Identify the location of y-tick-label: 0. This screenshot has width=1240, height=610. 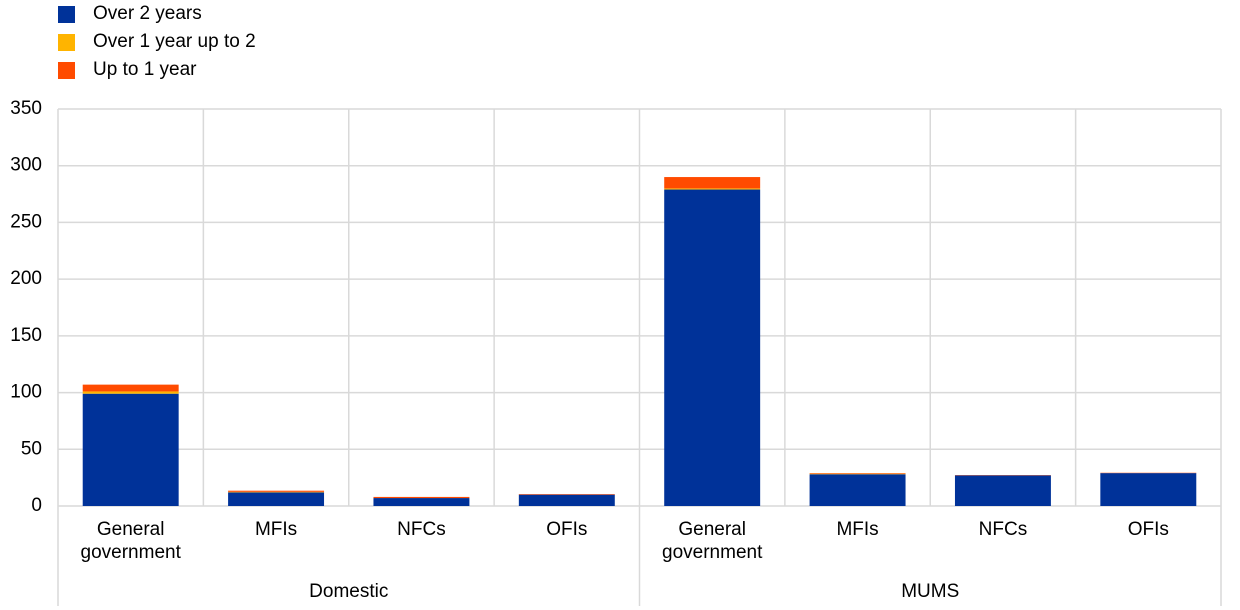
(36, 505).